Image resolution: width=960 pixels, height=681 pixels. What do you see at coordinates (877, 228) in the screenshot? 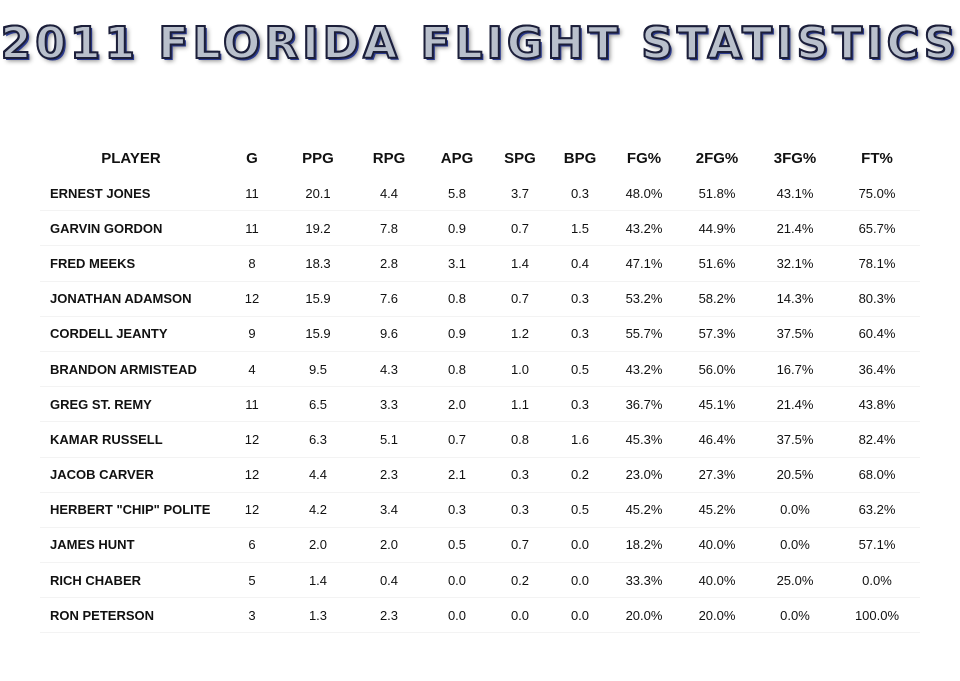
I see `stat-cell: 65.7%` at bounding box center [877, 228].